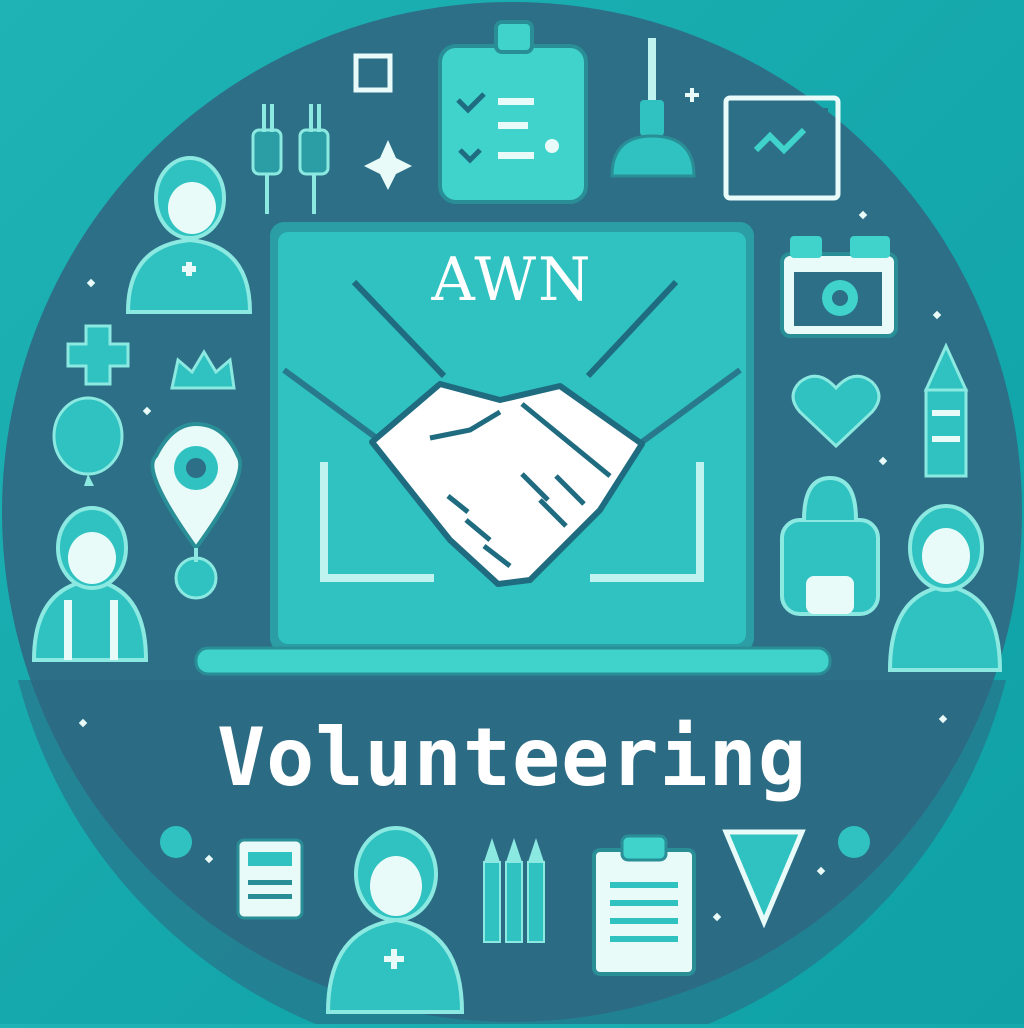  I want to click on sparkle-icon, so click(388, 165).